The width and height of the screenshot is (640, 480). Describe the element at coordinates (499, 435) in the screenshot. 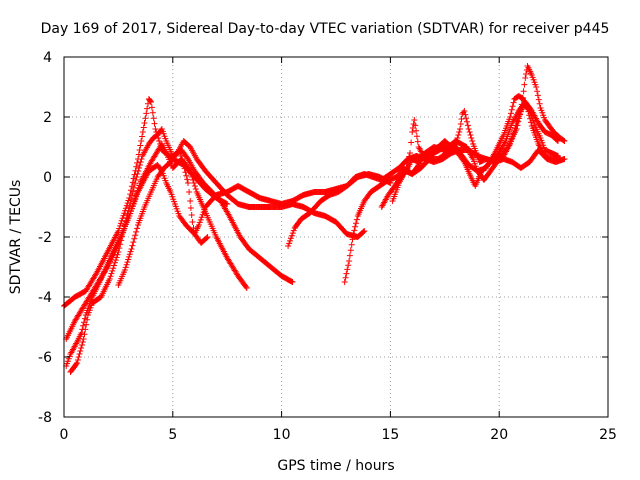

I see `x-tick-label: 20` at that location.